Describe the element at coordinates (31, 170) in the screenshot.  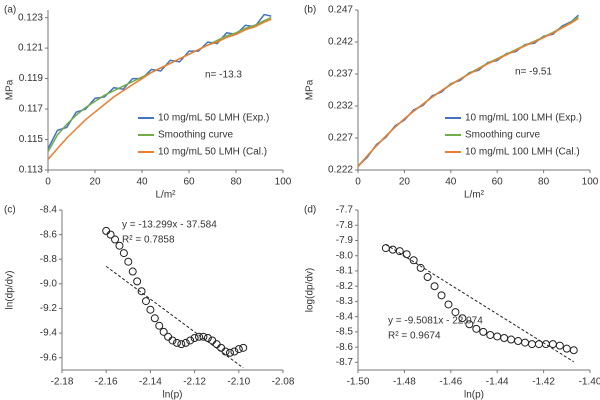
I see `y-tick-label: 0.113` at that location.